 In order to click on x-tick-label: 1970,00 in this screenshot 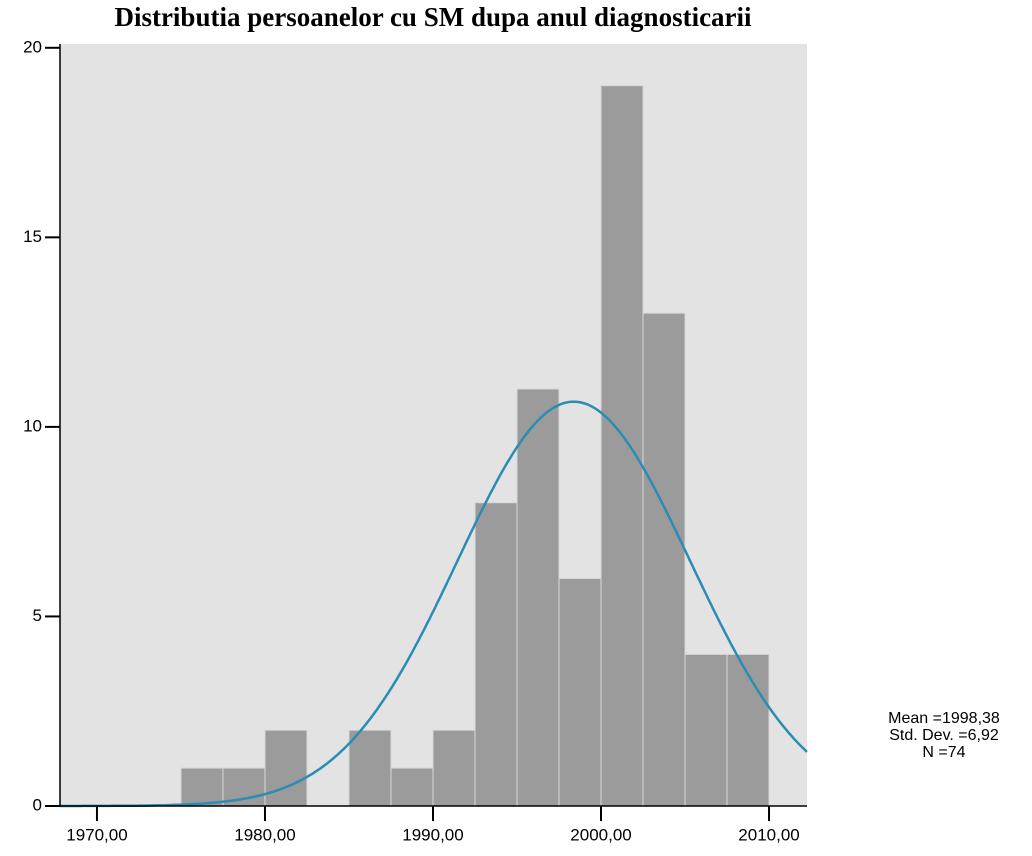, I will do `click(96, 834)`.